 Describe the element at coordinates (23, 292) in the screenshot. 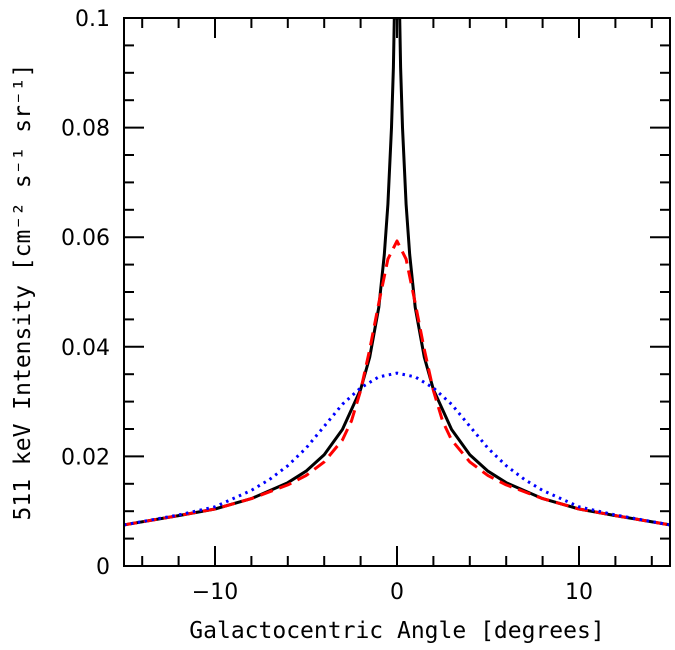

I see `y-axis-title: 511 keV Intensity [cm⁻² s⁻¹ sr⁻¹]` at that location.